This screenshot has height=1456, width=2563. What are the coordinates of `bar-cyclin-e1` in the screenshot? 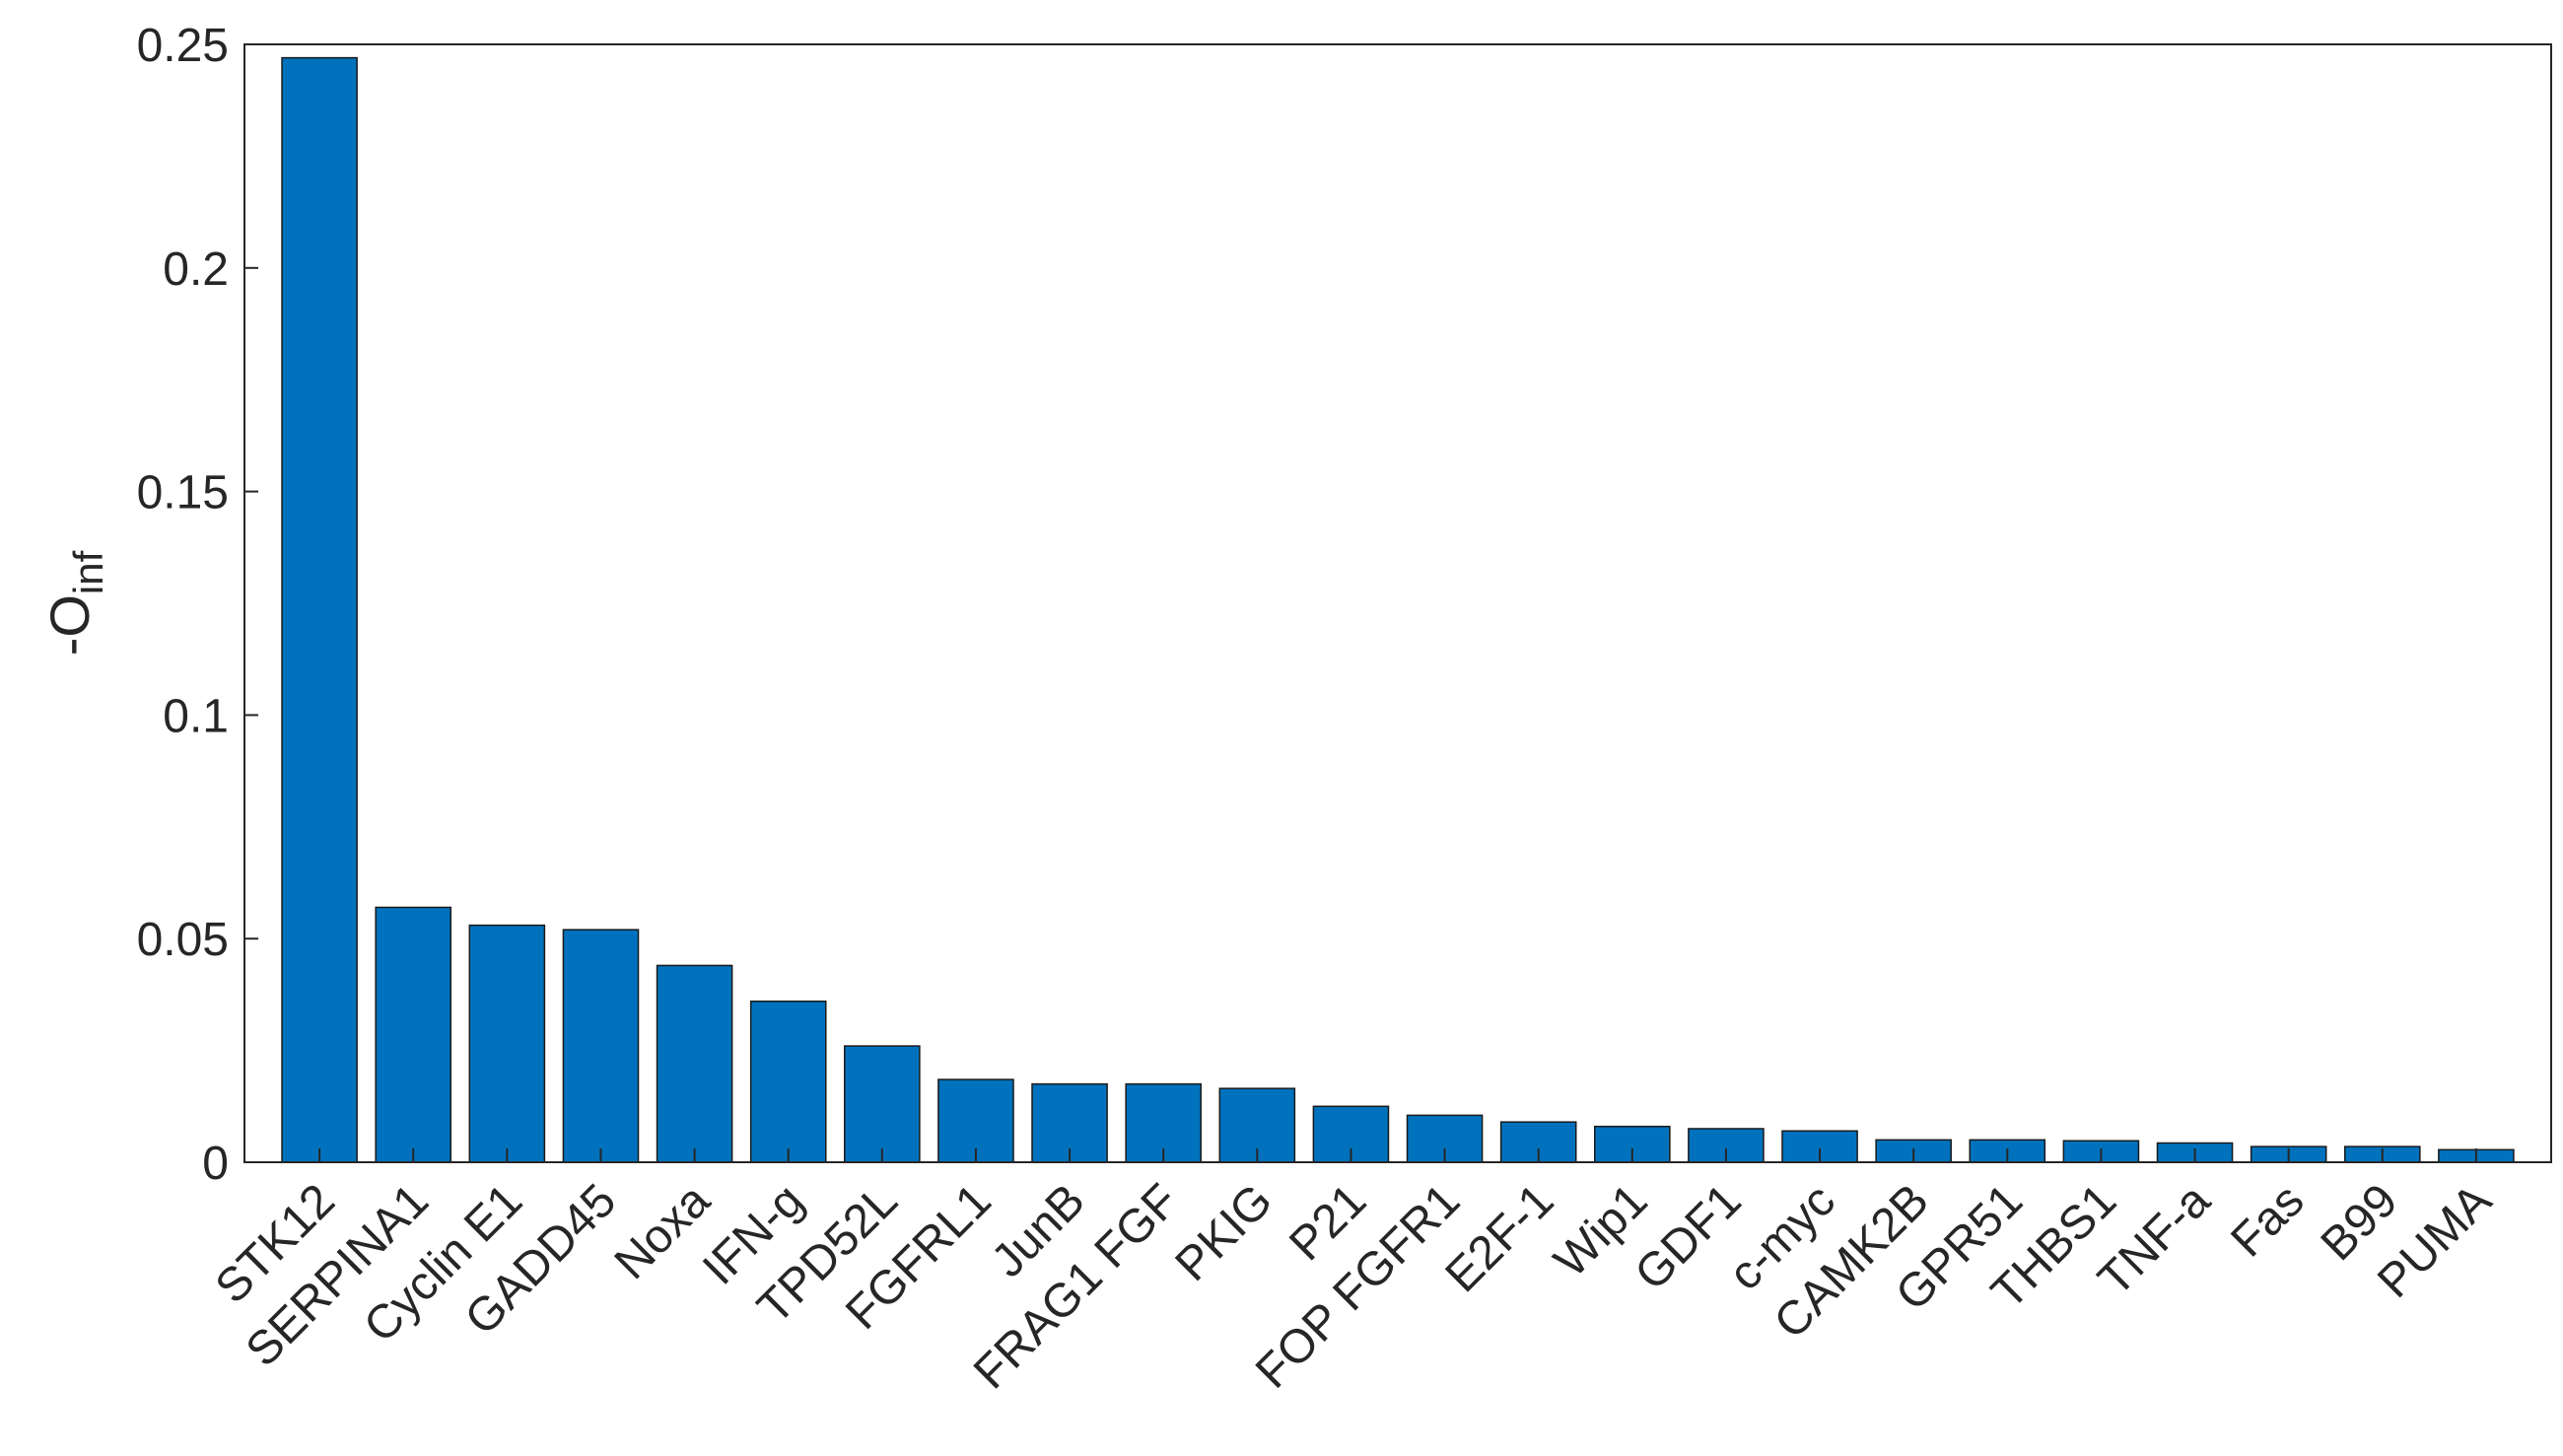 It's located at (507, 1043).